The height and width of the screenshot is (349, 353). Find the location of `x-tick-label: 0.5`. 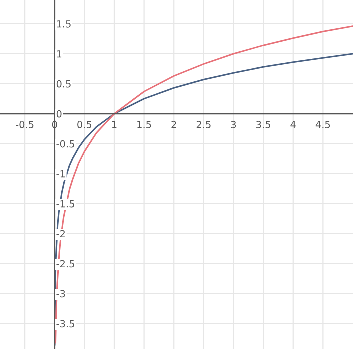

x-tick-label: 0.5 is located at coordinates (85, 124).